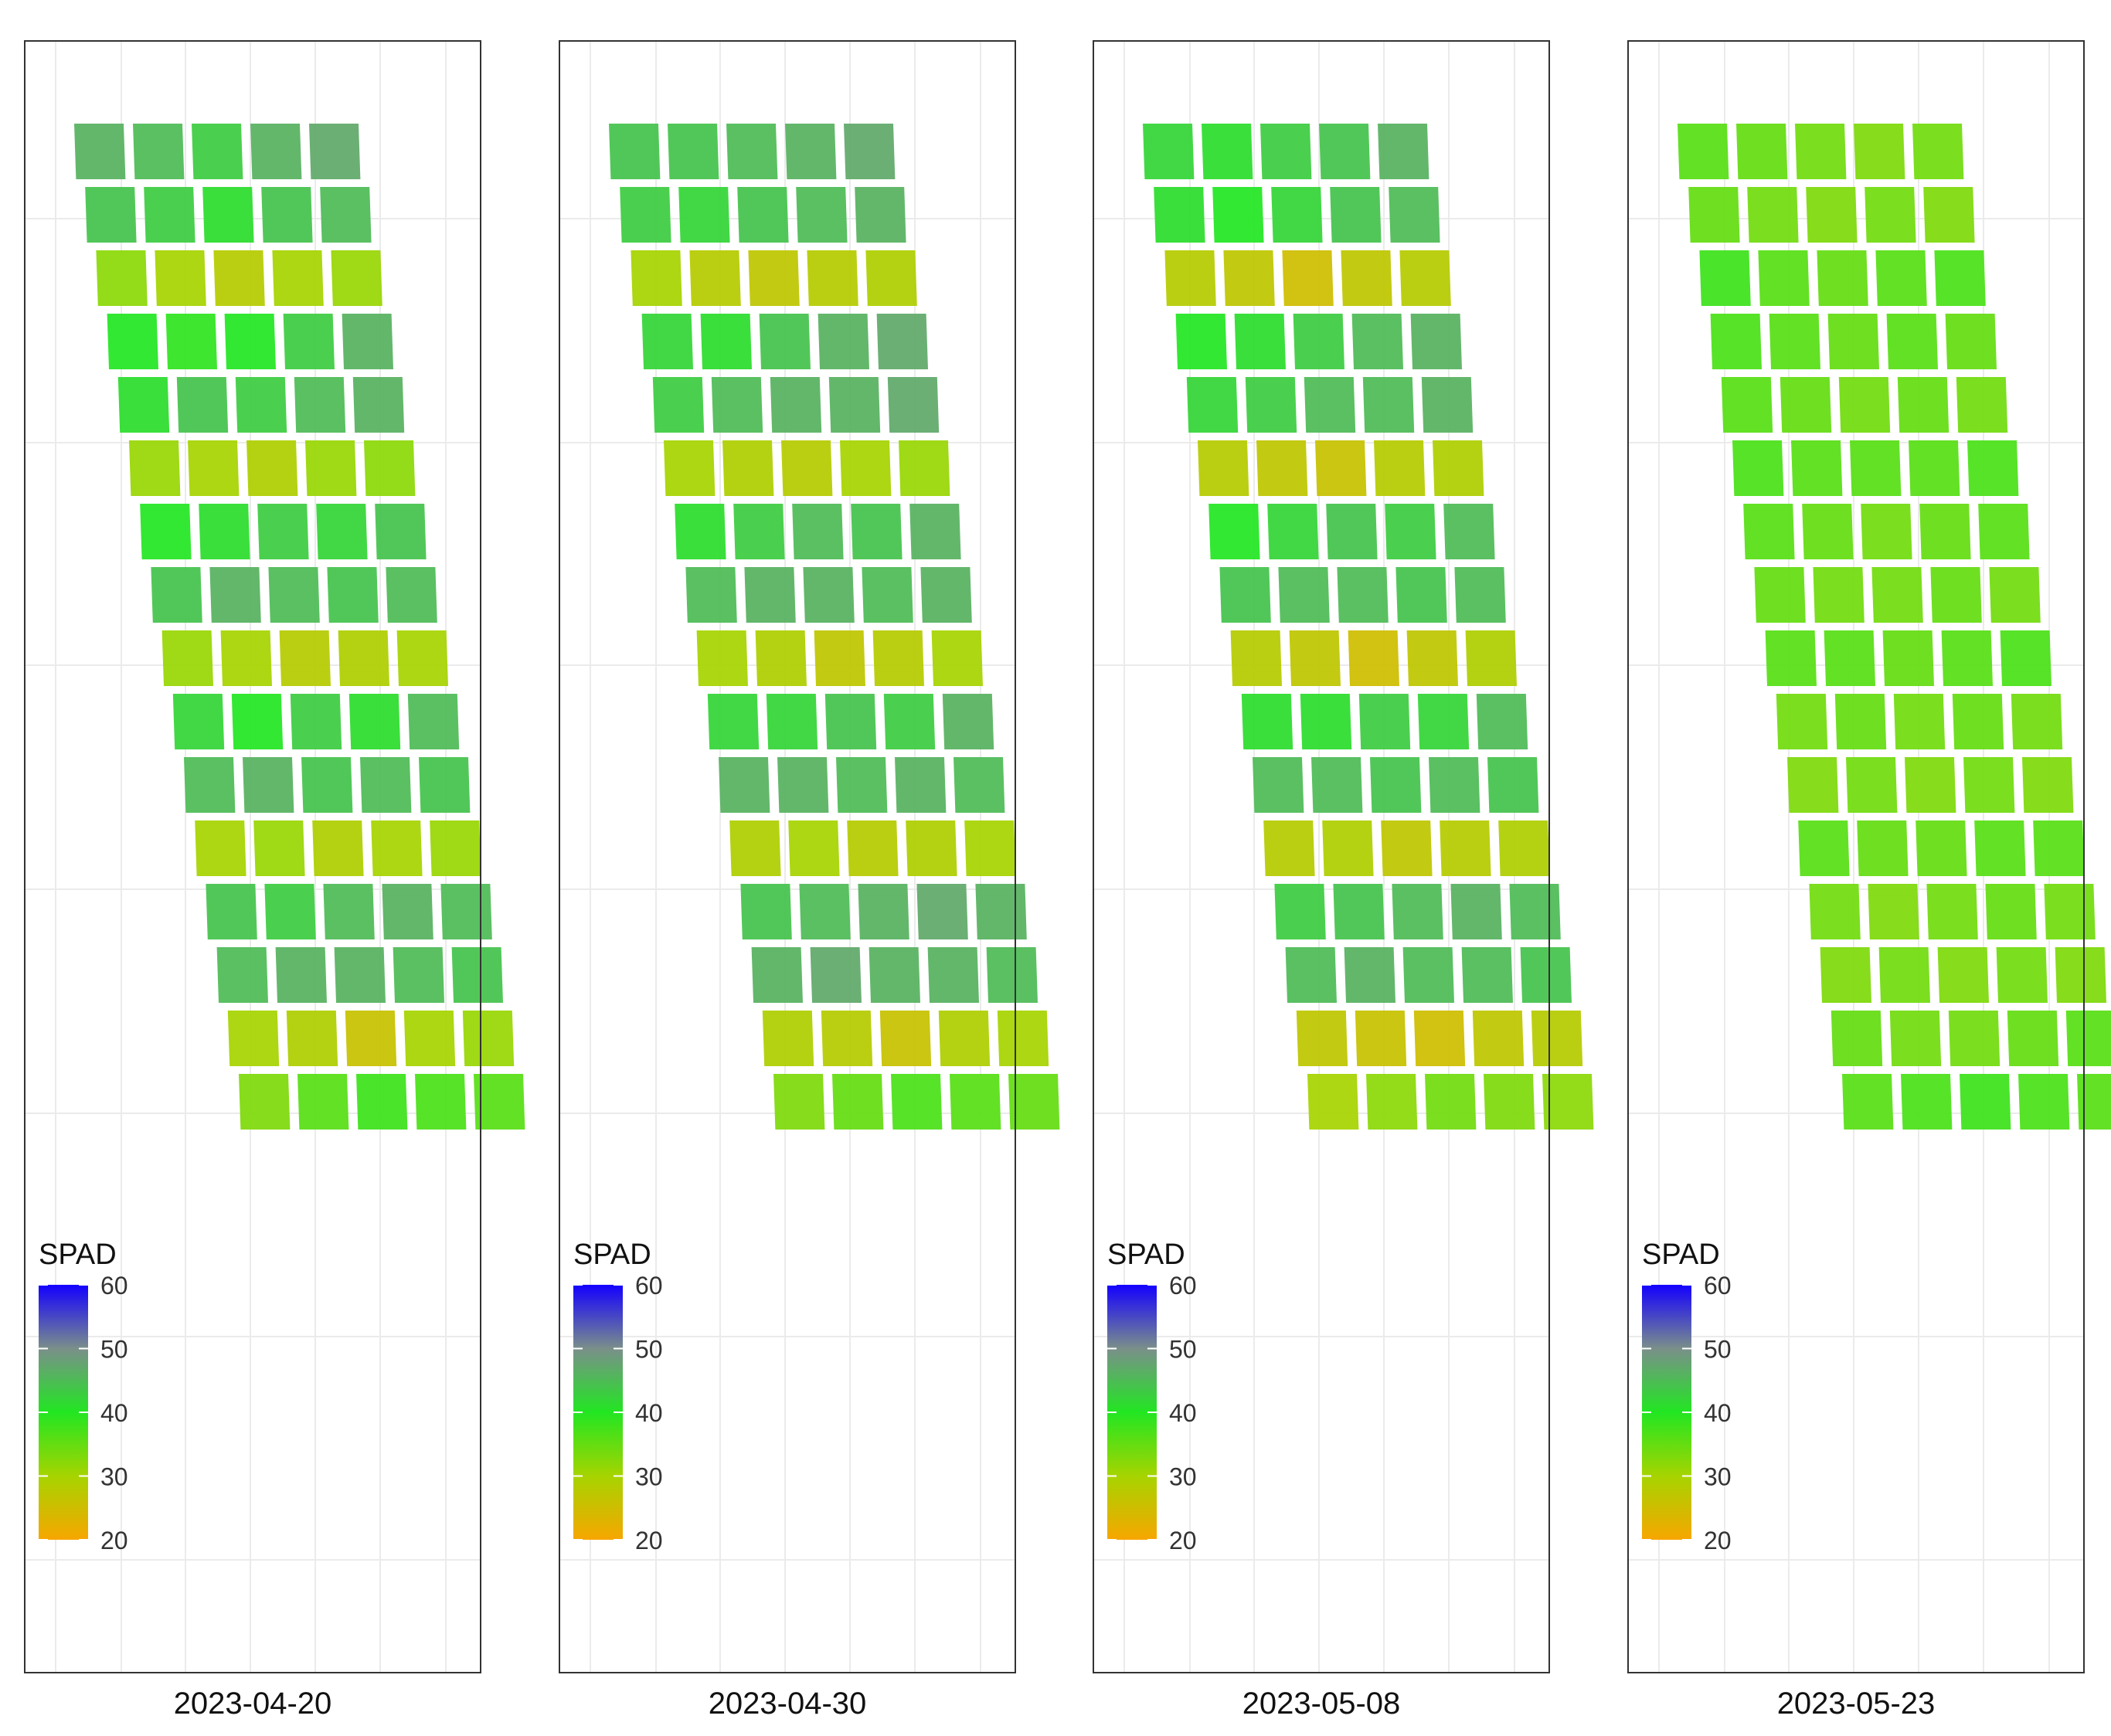  I want to click on panel-date-label: 2023-05-23, so click(1856, 1704).